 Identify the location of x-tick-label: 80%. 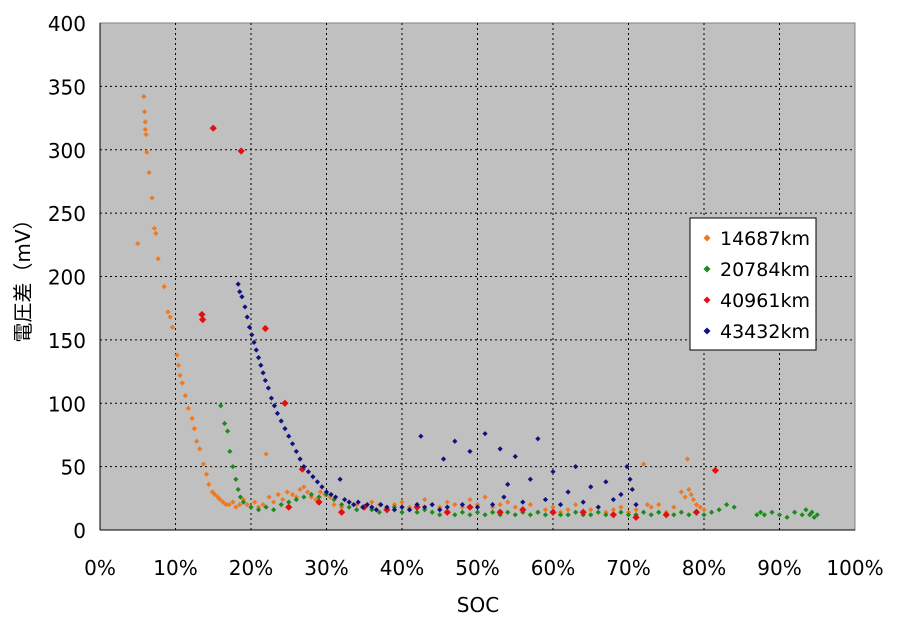
(704, 568).